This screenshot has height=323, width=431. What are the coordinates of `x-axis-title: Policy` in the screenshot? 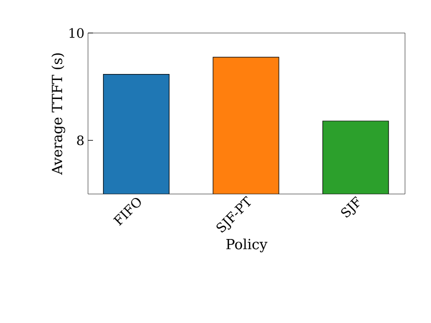 It's located at (247, 245).